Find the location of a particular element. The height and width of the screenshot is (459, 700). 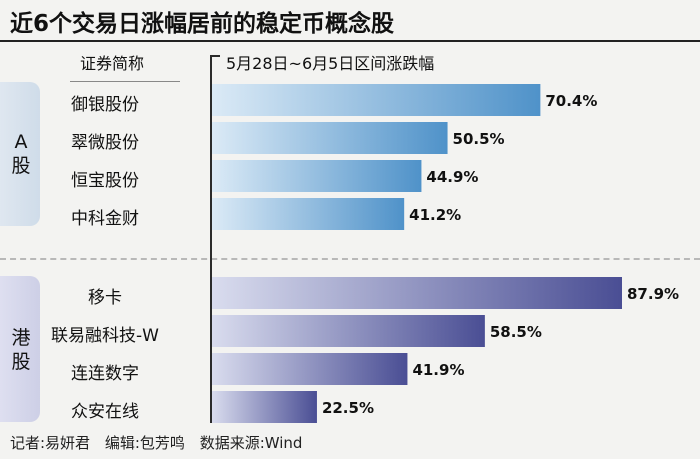

hk-share-group-label: 港 股 is located at coordinates (21, 350).